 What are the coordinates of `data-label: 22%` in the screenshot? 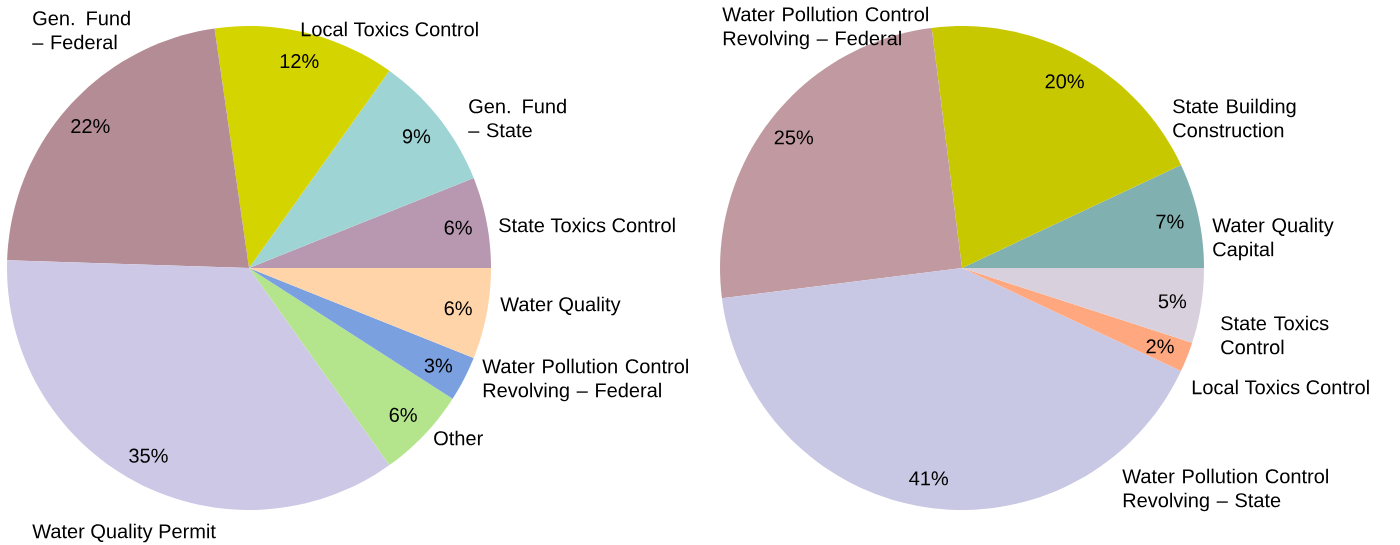 It's located at (90, 126).